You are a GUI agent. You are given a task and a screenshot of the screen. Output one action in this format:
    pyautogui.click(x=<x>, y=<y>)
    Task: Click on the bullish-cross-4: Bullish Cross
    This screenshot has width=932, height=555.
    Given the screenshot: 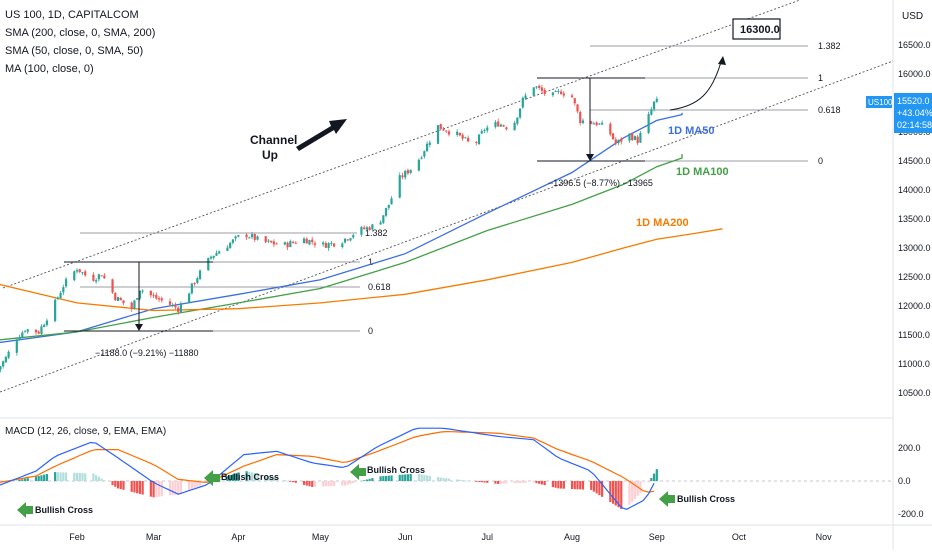 What is the action you would take?
    pyautogui.click(x=697, y=499)
    